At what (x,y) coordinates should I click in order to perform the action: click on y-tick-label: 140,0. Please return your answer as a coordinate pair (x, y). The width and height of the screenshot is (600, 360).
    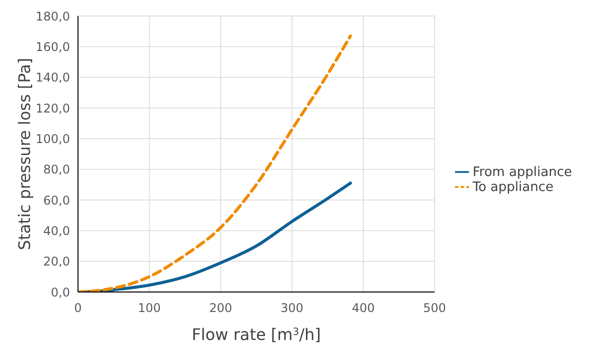
    Looking at the image, I should click on (53, 77).